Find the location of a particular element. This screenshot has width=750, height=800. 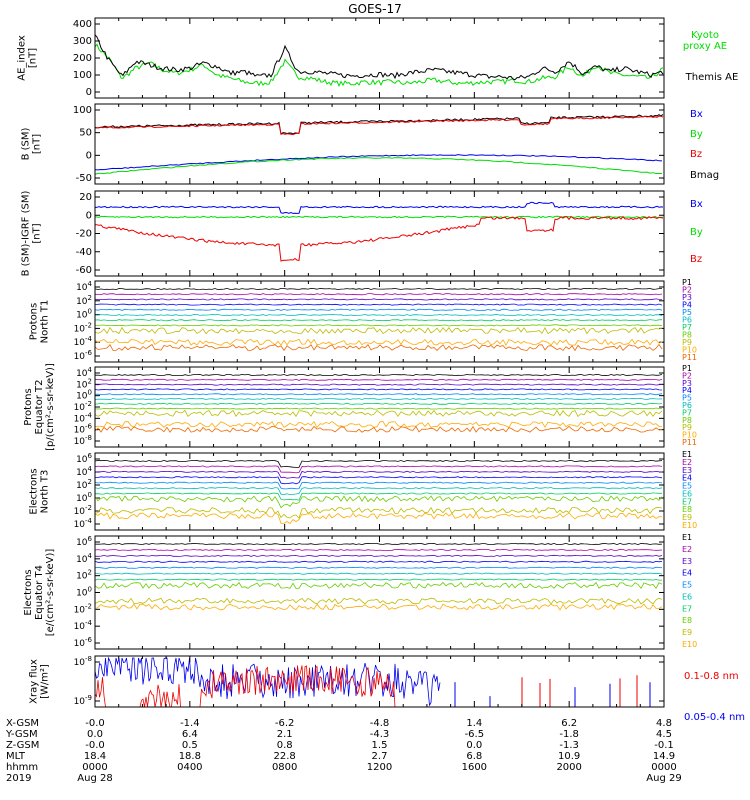

axis-value: 0400 is located at coordinates (189, 767).